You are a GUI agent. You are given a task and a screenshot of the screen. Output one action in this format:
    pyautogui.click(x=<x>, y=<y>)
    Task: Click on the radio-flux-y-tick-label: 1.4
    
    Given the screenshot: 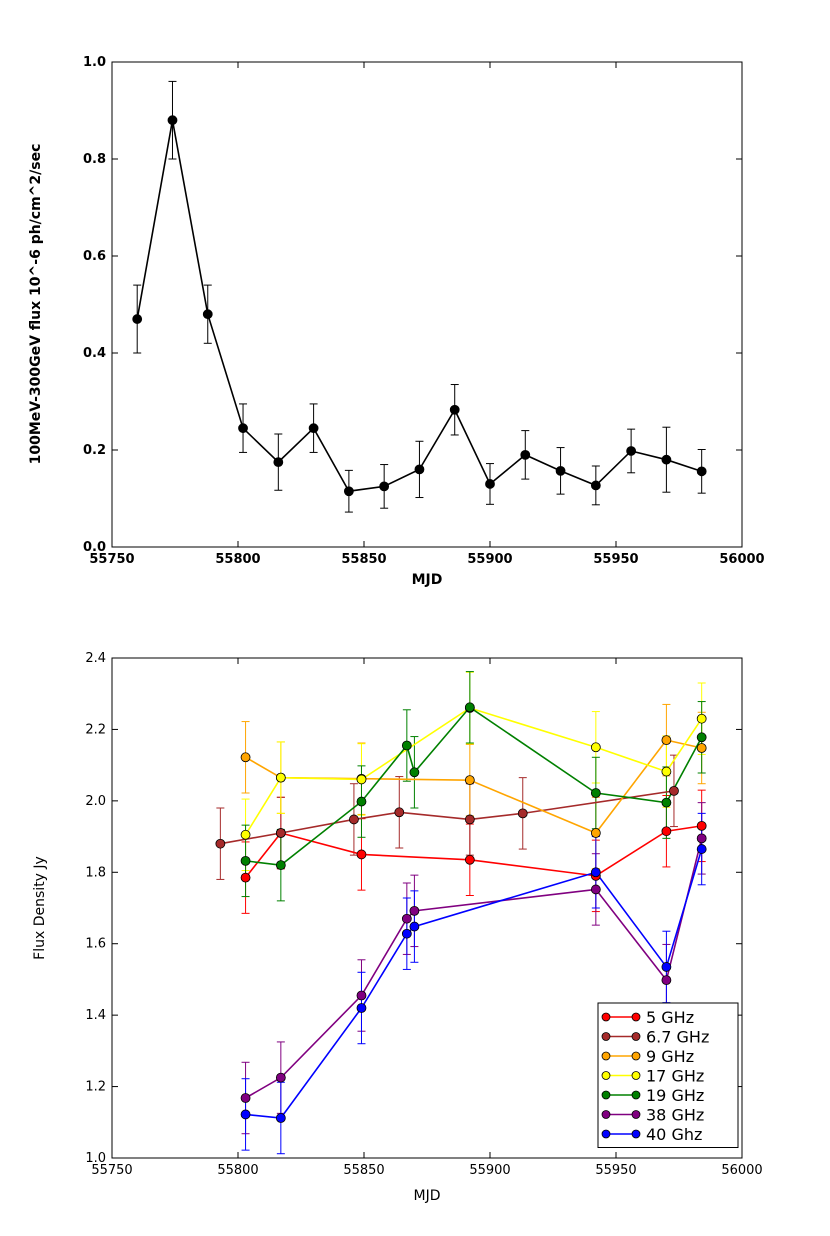 What is the action you would take?
    pyautogui.click(x=95, y=1015)
    